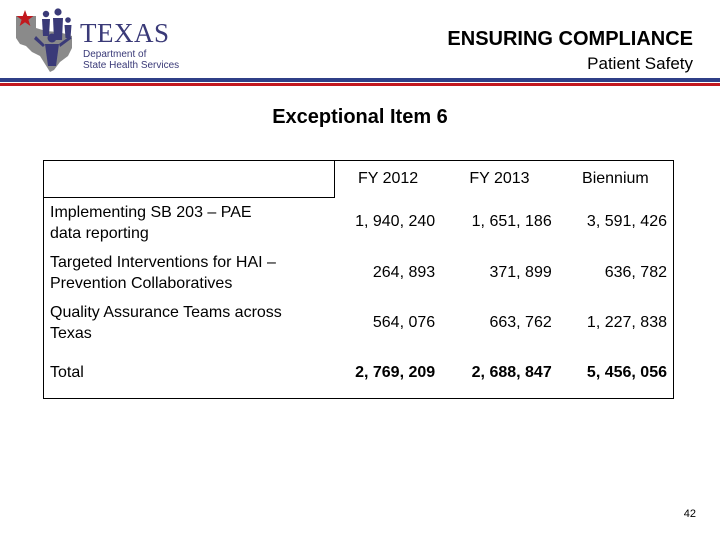 The image size is (720, 540). What do you see at coordinates (360, 80) in the screenshot?
I see `header-rule-blue` at bounding box center [360, 80].